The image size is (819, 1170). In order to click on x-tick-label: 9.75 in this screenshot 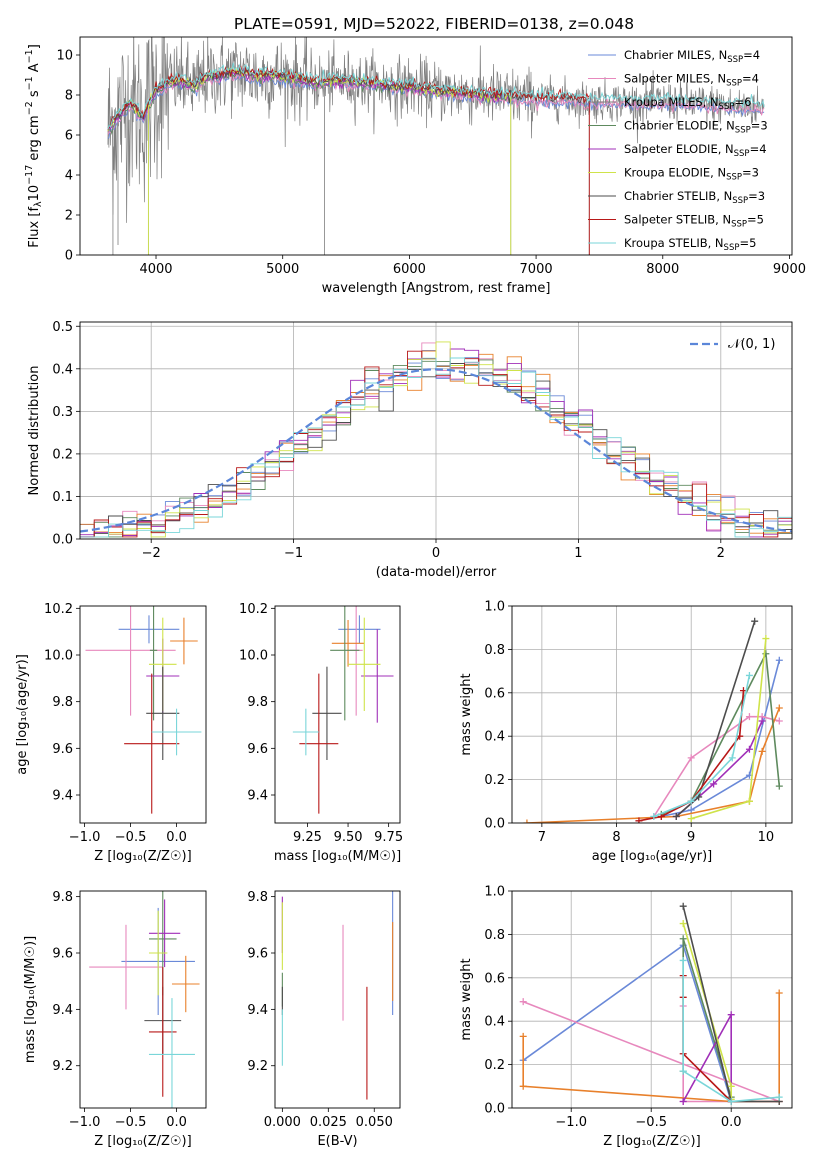, I will do `click(388, 837)`.